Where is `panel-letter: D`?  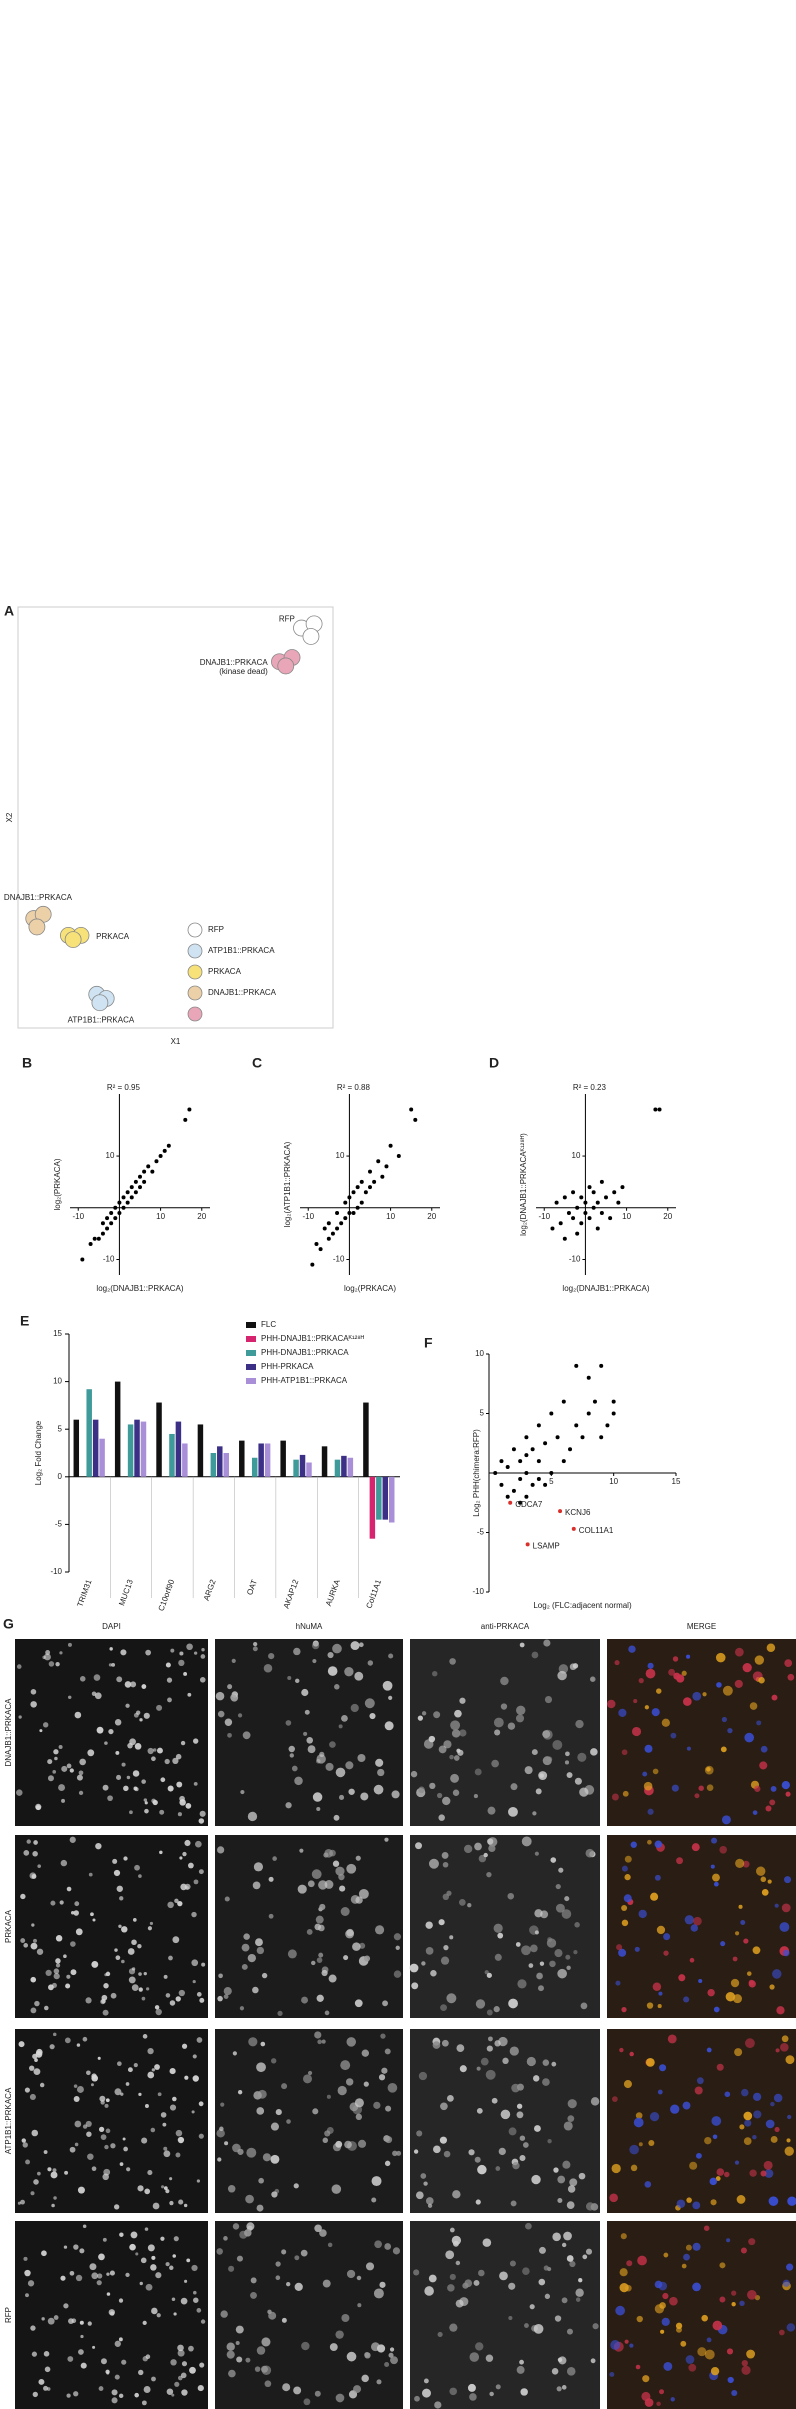 panel-letter: D is located at coordinates (494, 1063).